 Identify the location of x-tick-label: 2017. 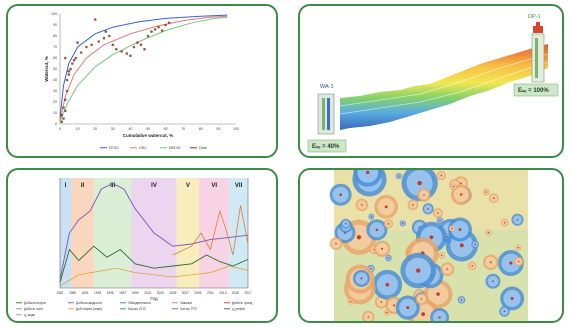
(247, 293).